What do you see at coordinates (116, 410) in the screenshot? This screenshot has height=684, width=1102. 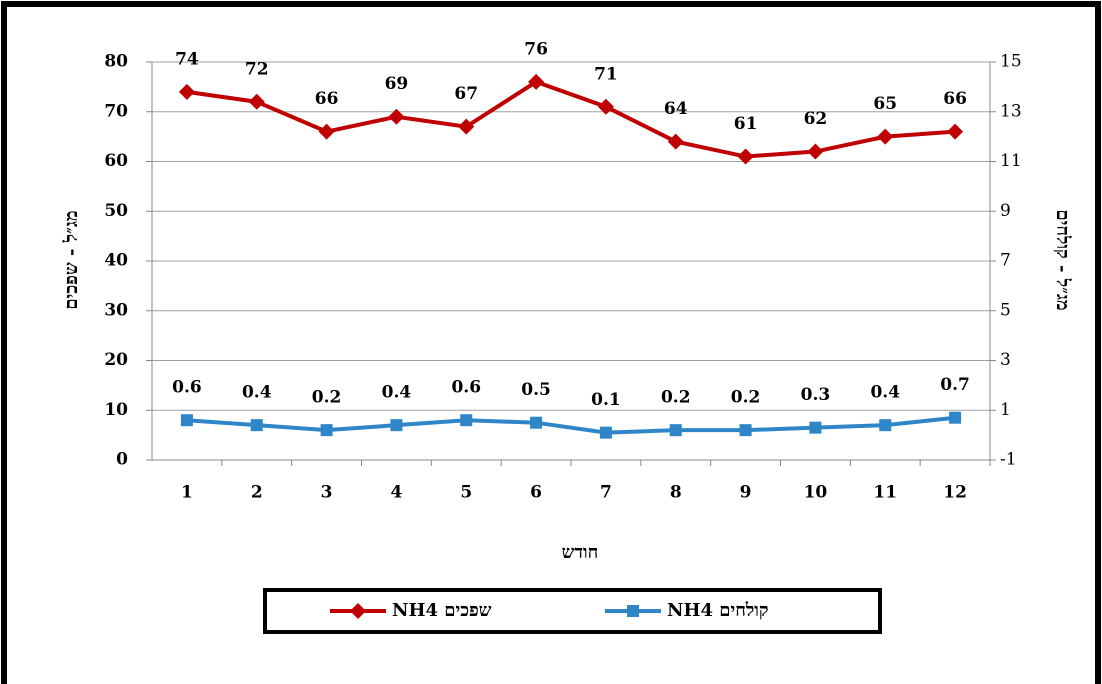 I see `y-tick-label: 10` at bounding box center [116, 410].